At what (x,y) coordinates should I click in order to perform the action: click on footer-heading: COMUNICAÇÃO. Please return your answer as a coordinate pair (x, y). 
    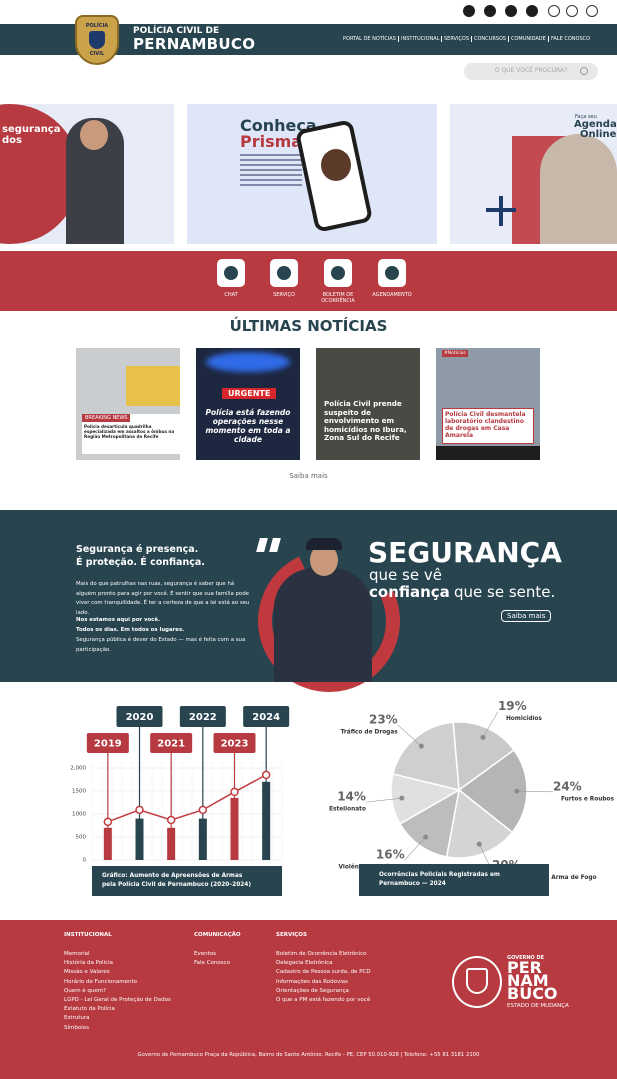
    Looking at the image, I should click on (217, 935).